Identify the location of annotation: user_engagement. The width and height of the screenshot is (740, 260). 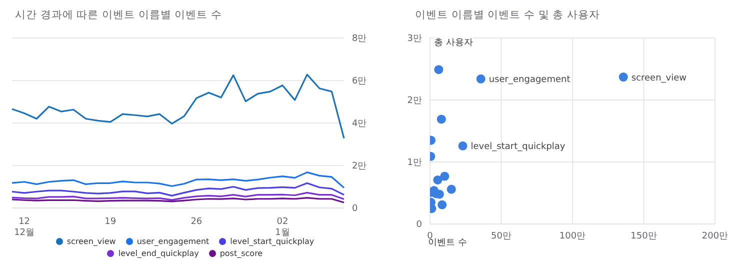
(529, 80).